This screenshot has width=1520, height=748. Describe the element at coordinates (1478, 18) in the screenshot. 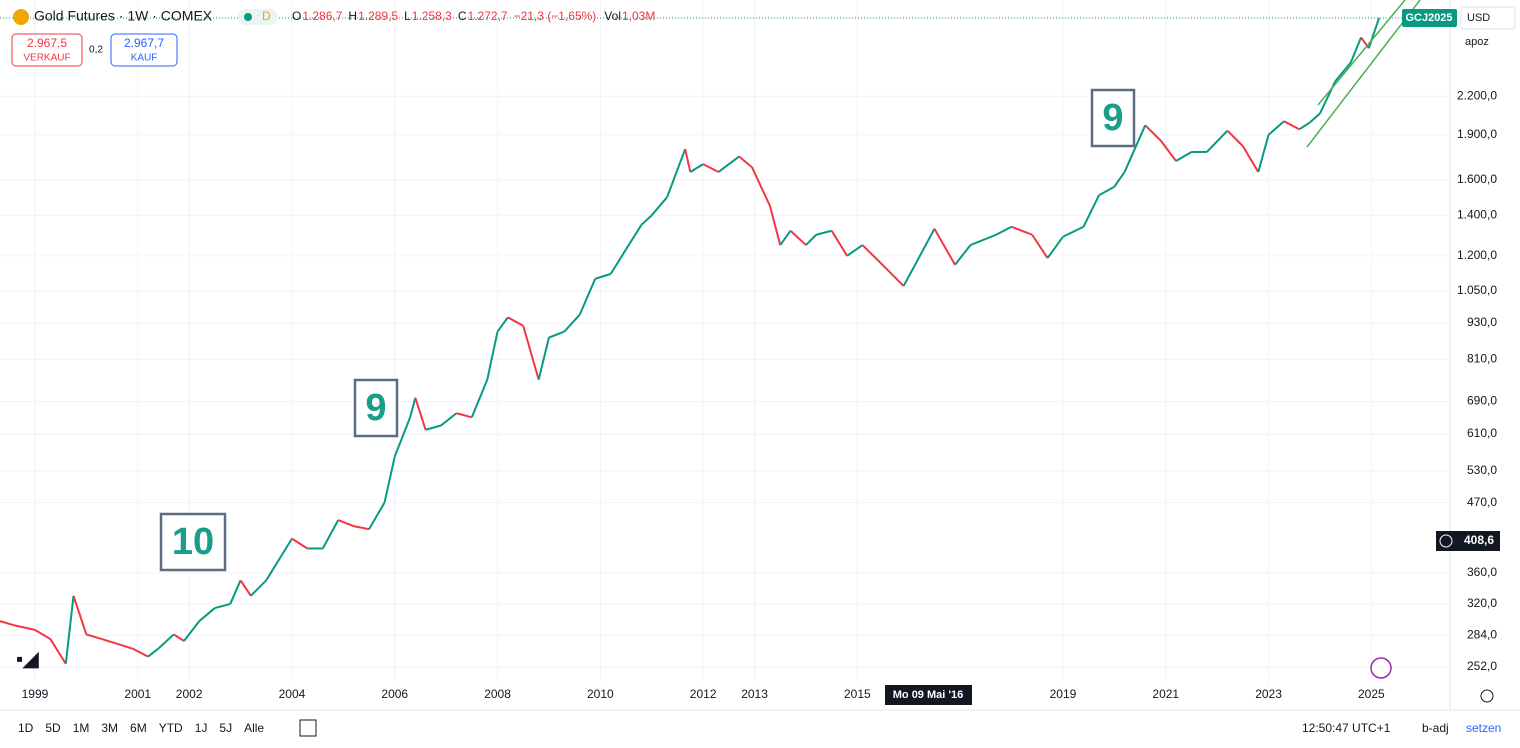

I see `currency: USD` at that location.